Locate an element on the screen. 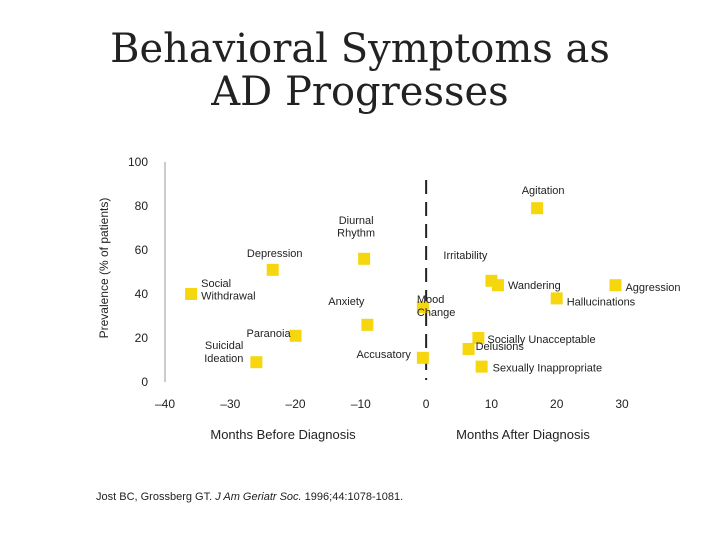 This screenshot has height=540, width=720. citation-details: 1996;44:1078-1081. is located at coordinates (354, 497).